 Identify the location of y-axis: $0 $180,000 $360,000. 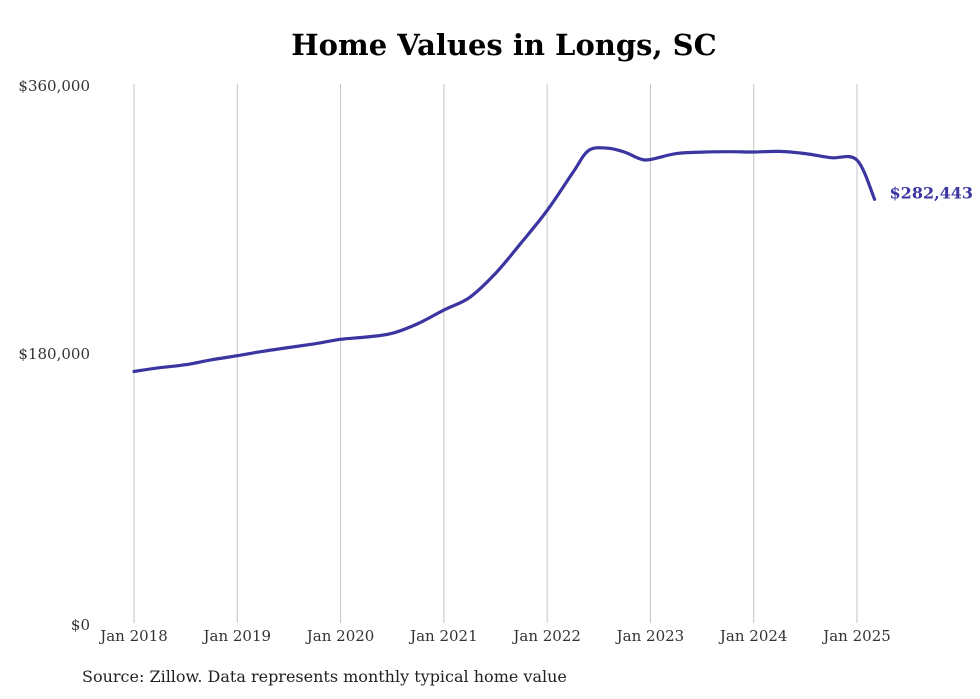
(54, 355).